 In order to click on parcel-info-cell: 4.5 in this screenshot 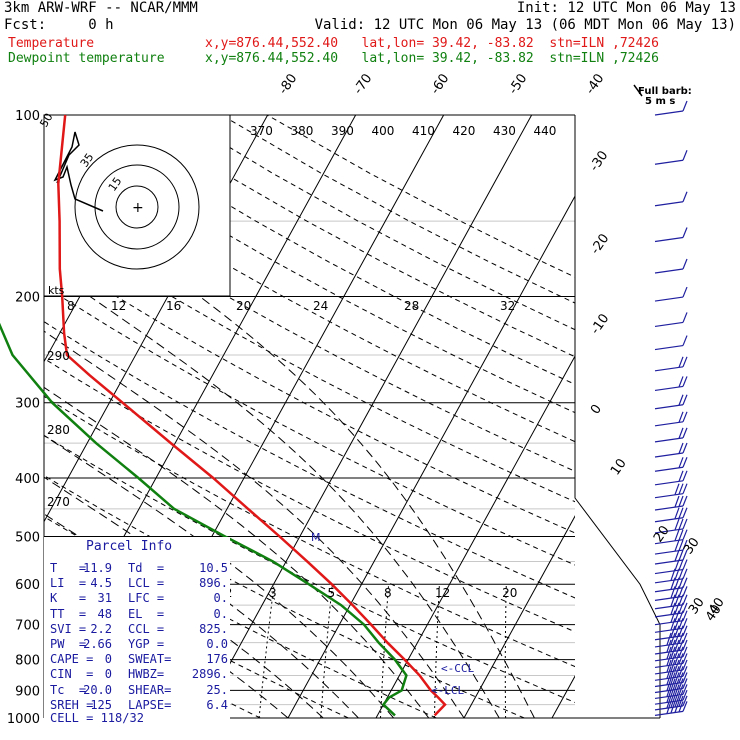, I will do `click(101, 583)`.